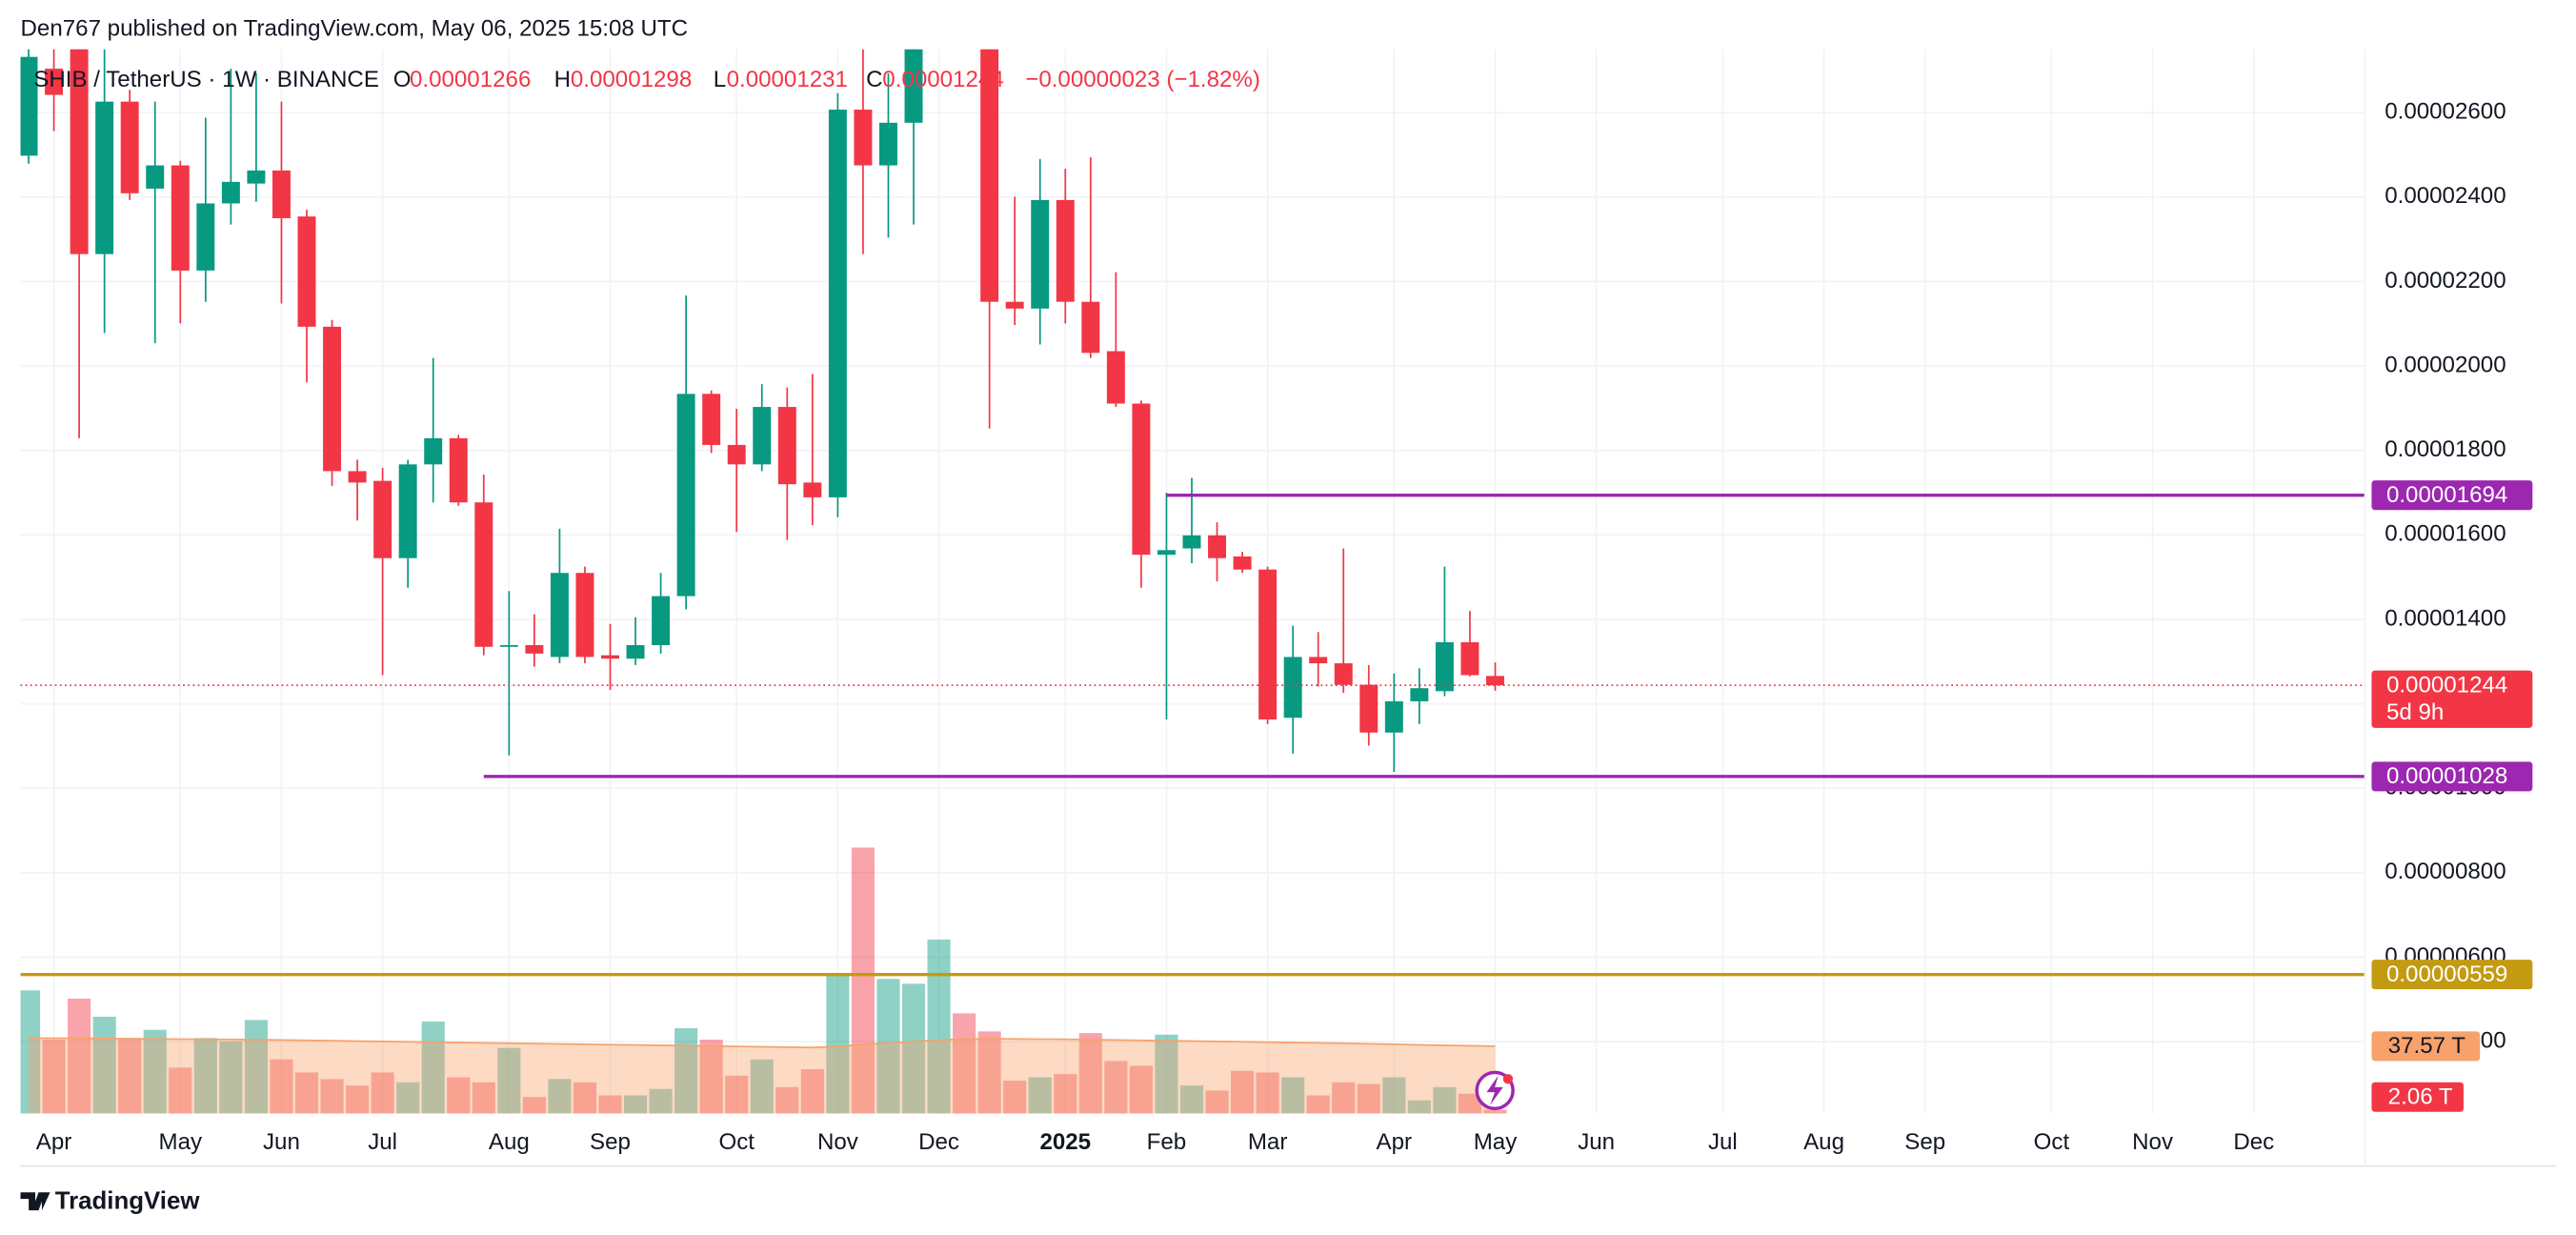  What do you see at coordinates (403, 79) in the screenshot?
I see `ohlc-letter: O` at bounding box center [403, 79].